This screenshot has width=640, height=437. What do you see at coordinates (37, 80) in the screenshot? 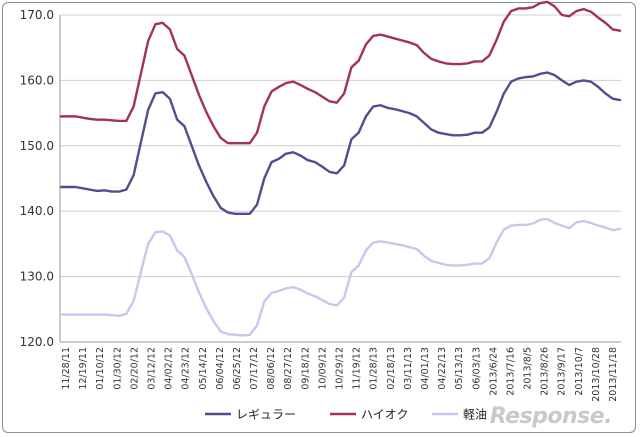
I see `y-tick-label: 160.0` at bounding box center [37, 80].